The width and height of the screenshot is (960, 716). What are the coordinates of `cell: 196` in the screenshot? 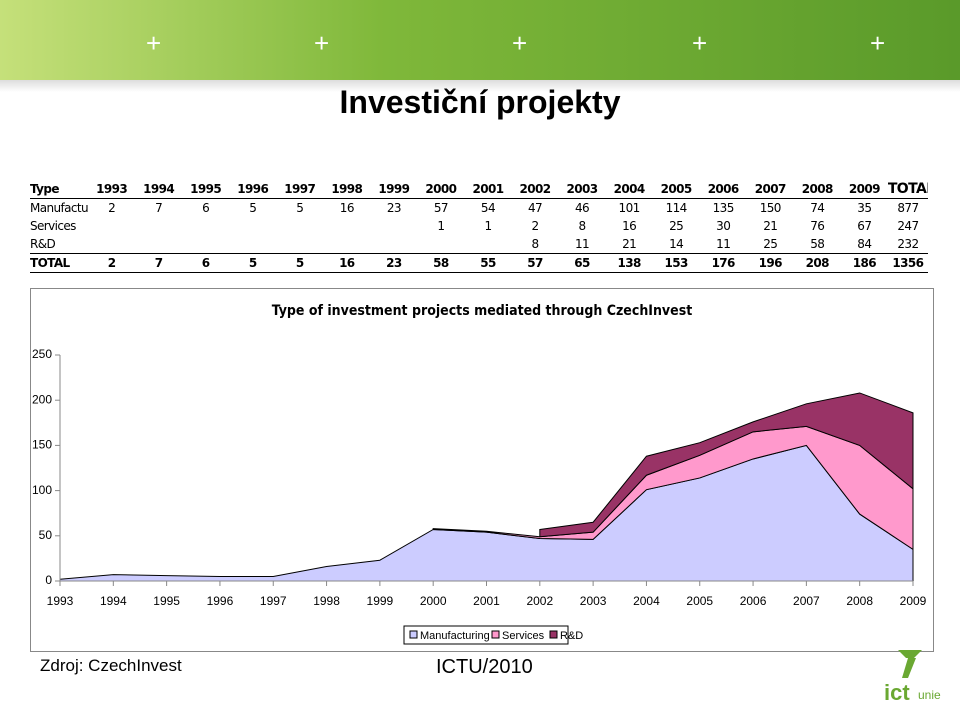 It's located at (770, 263).